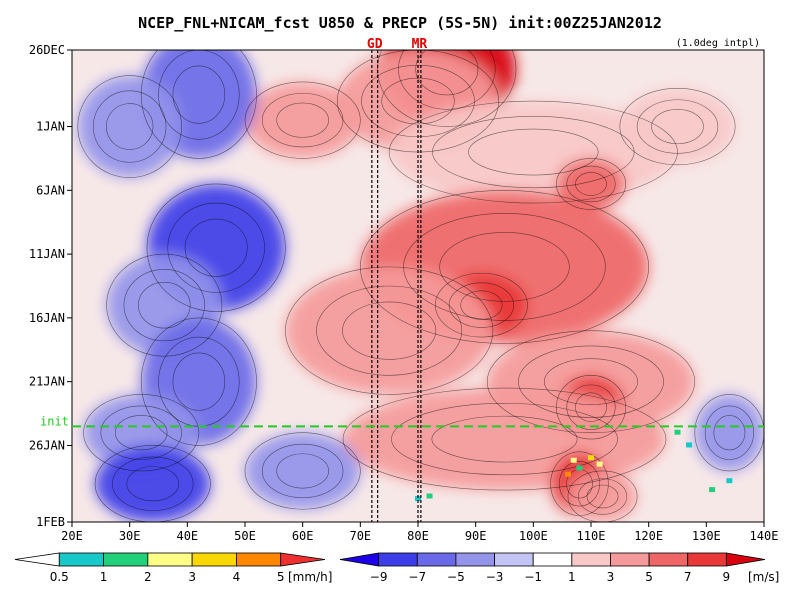 Image resolution: width=800 pixels, height=600 pixels. What do you see at coordinates (187, 536) in the screenshot?
I see `x-tick-label: 40E` at bounding box center [187, 536].